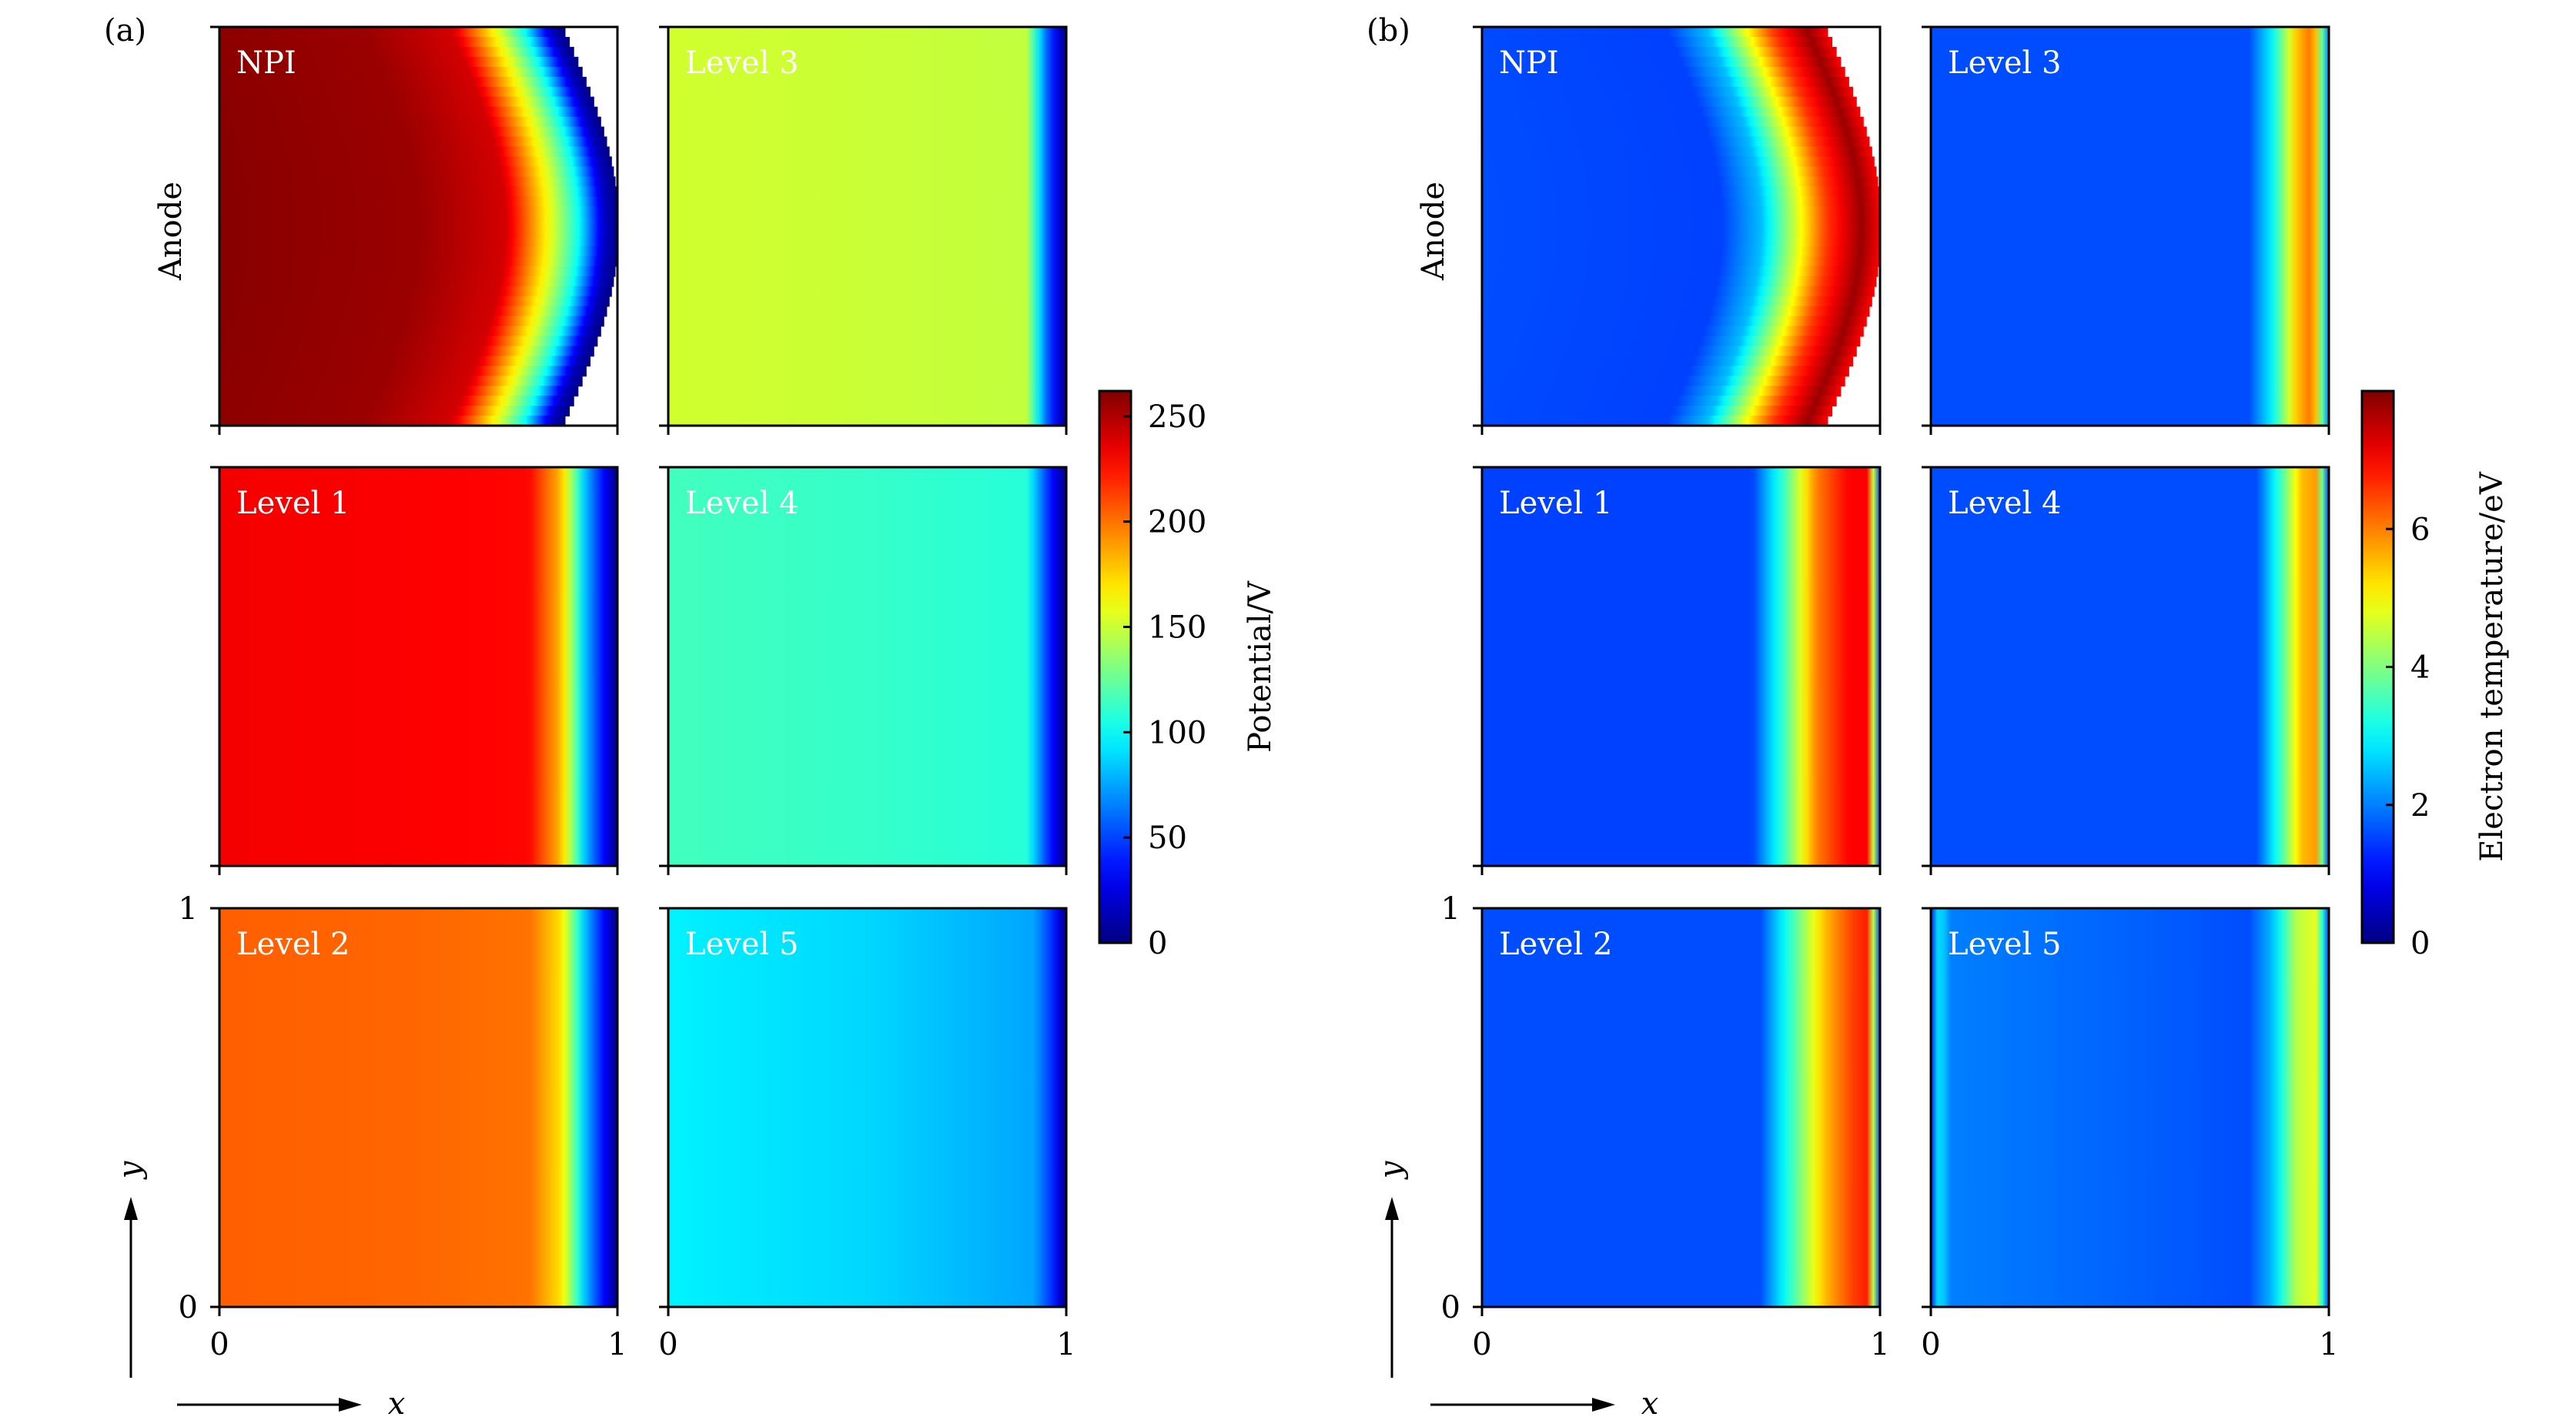  What do you see at coordinates (1177, 417) in the screenshot?
I see `colorbar-tick-label-a-5: 250` at bounding box center [1177, 417].